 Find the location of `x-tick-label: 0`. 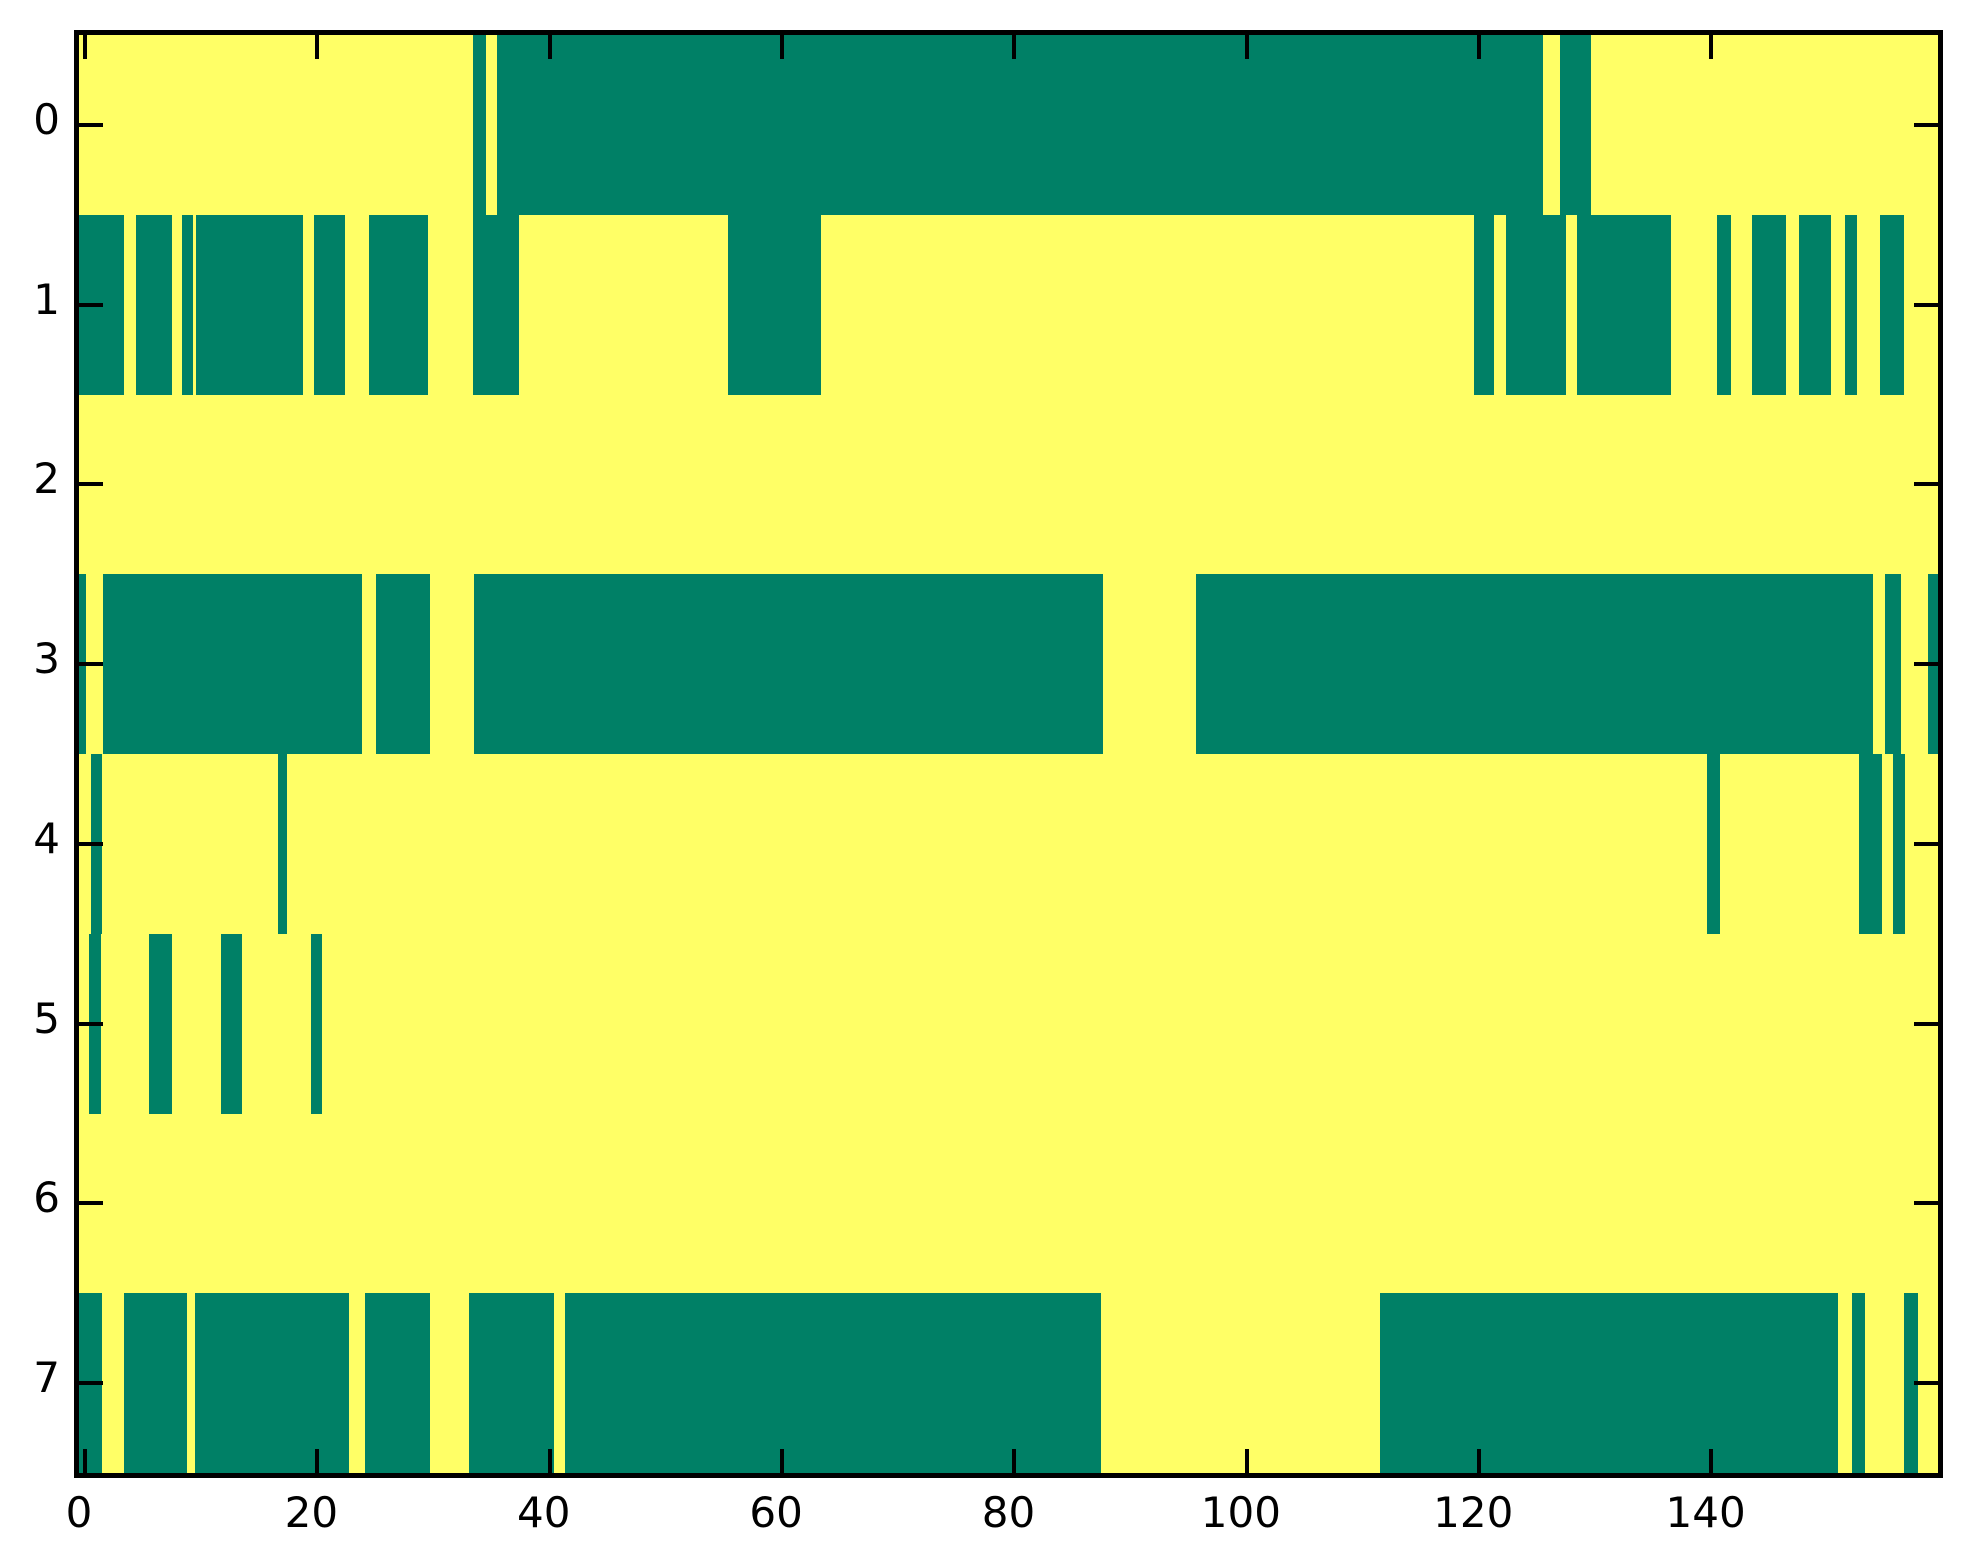

x-tick-label: 0 is located at coordinates (79, 1512).